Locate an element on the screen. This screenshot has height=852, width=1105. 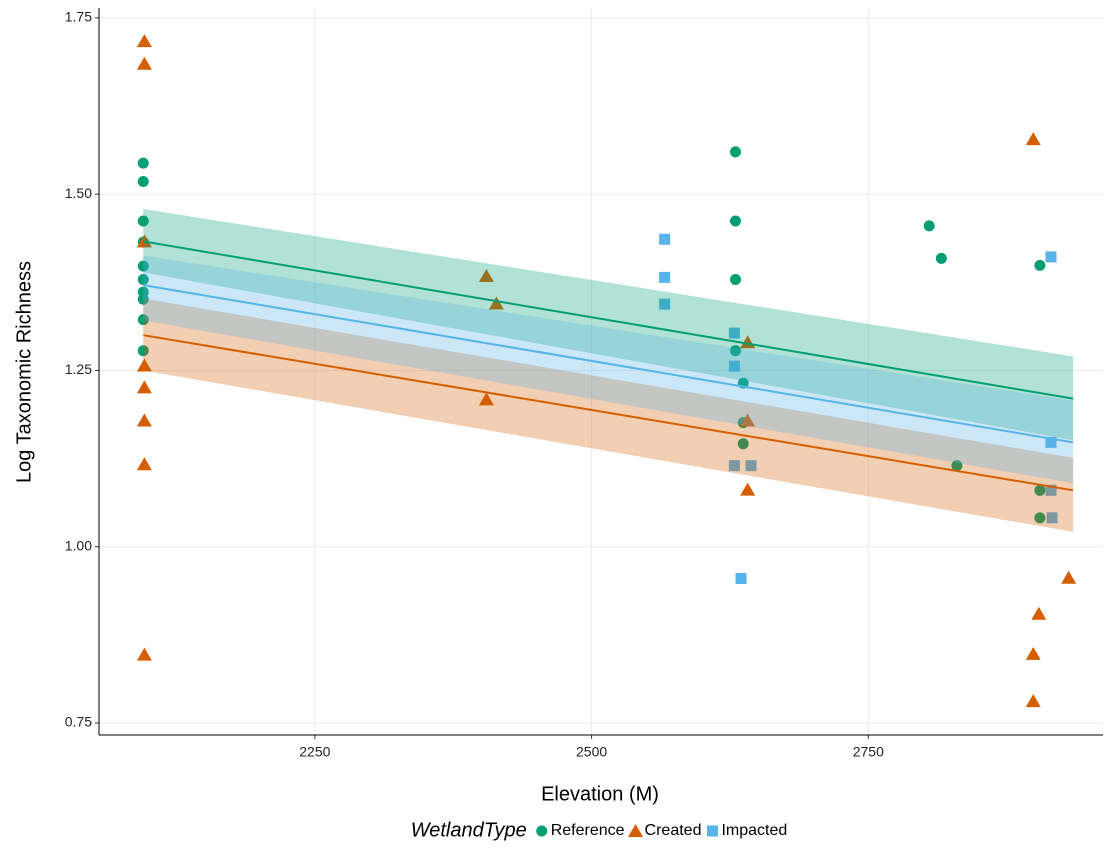
y-axis-title: Log Taxonomic Richness is located at coordinates (24, 372).